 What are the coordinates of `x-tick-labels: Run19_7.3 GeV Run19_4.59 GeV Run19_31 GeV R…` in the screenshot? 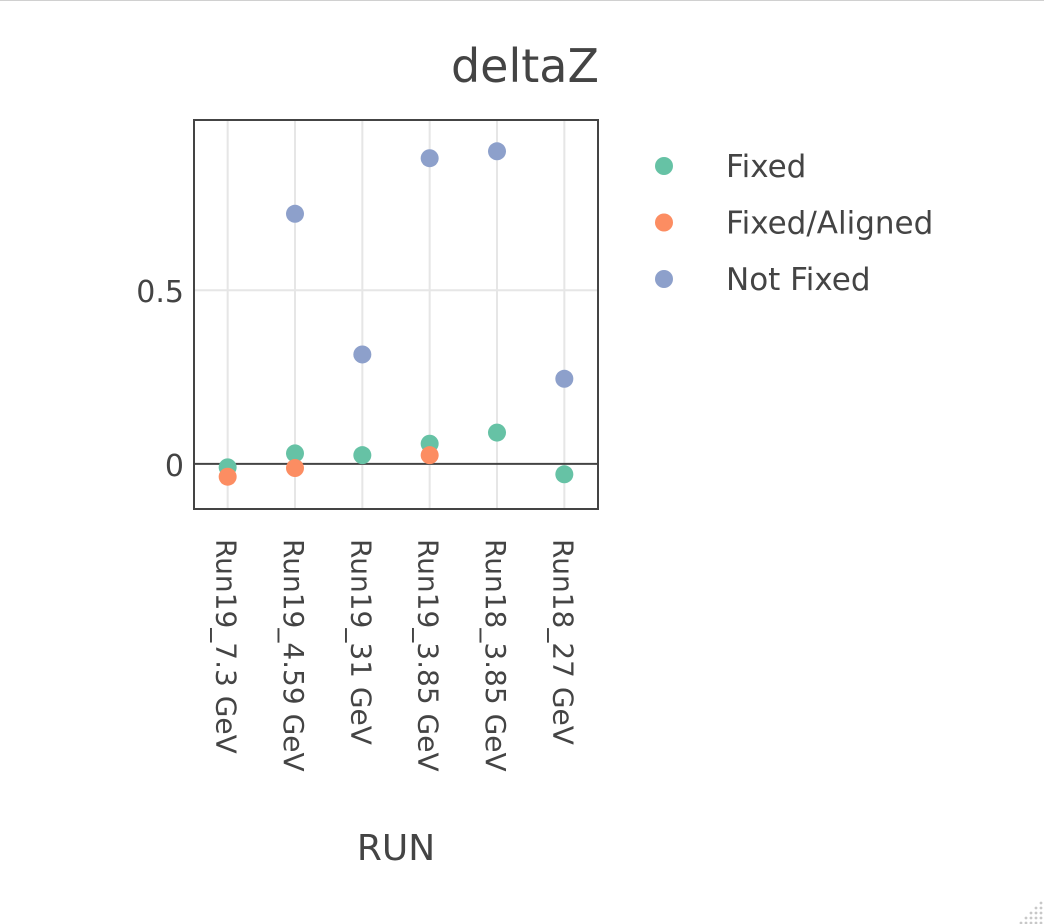 It's located at (395, 655).